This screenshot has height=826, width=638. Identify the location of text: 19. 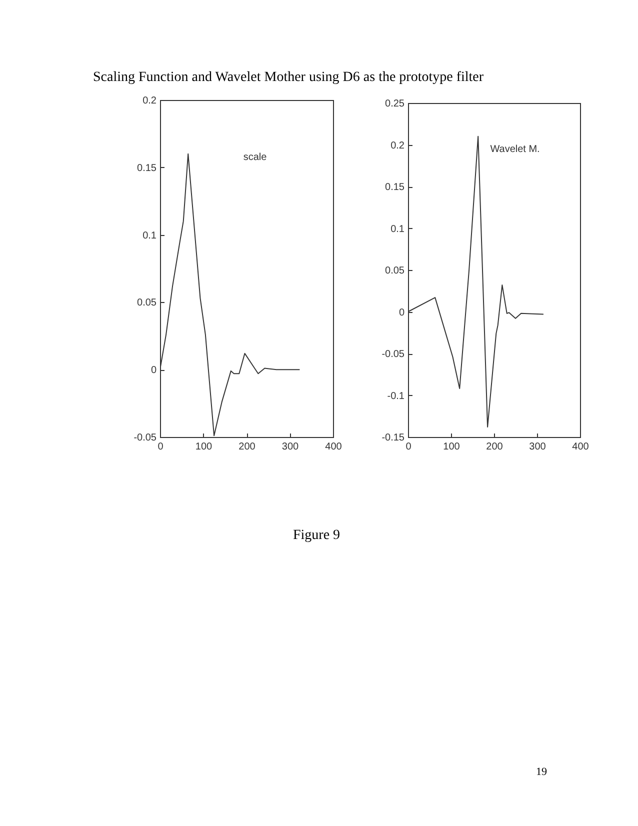
(541, 772).